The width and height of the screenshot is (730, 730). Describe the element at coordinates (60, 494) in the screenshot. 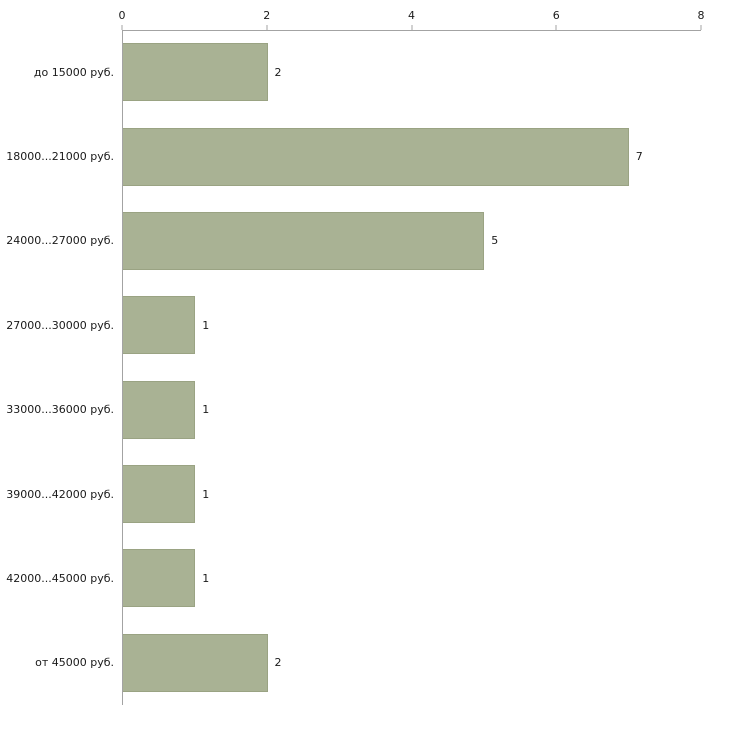

I see `category-label: 39000...42000 руб.` at that location.